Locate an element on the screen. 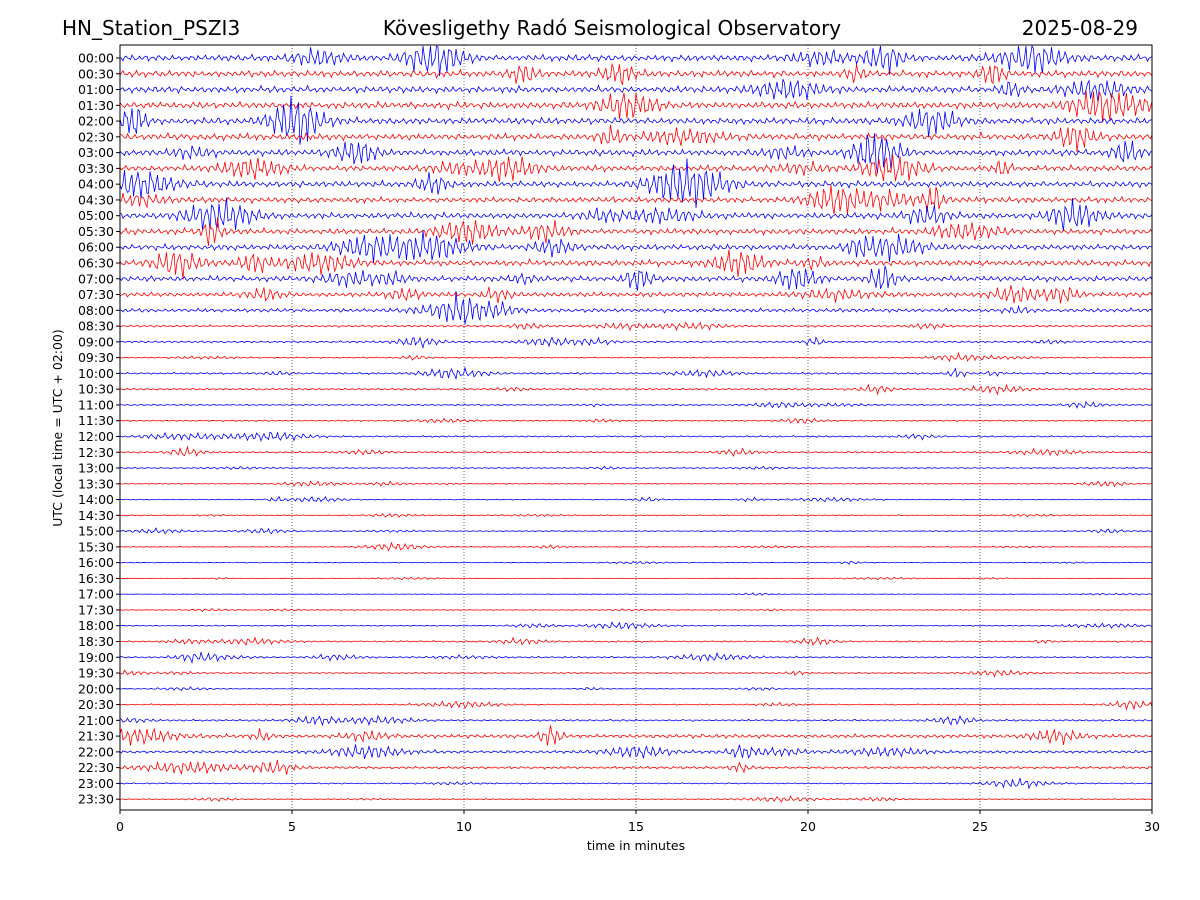 The width and height of the screenshot is (1200, 900). date-title: 2025-08-29 is located at coordinates (1079, 28).